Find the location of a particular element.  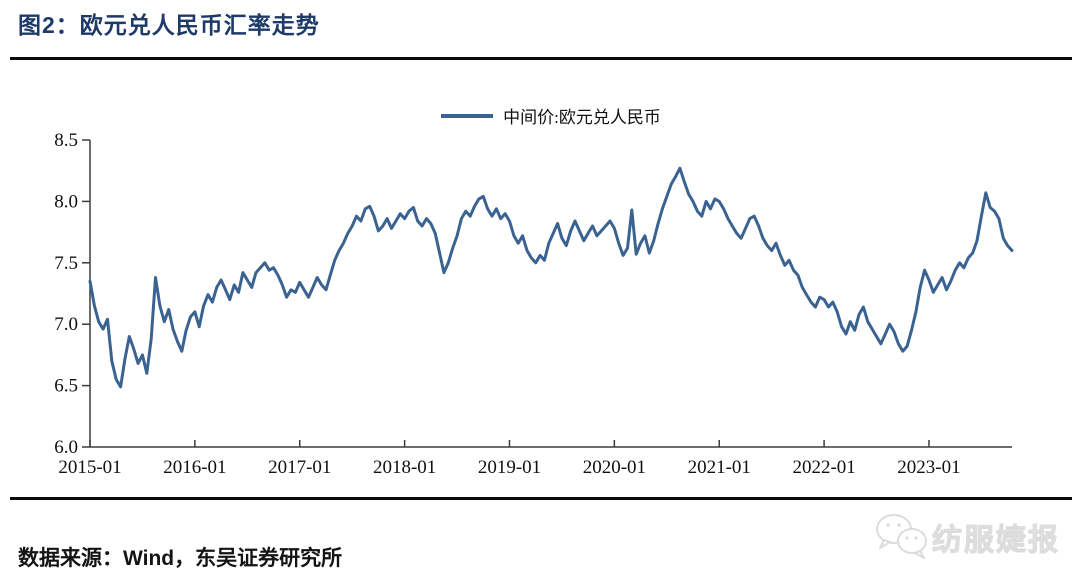

chart-legend: 中间价:欧元兑人民币 is located at coordinates (551, 115).